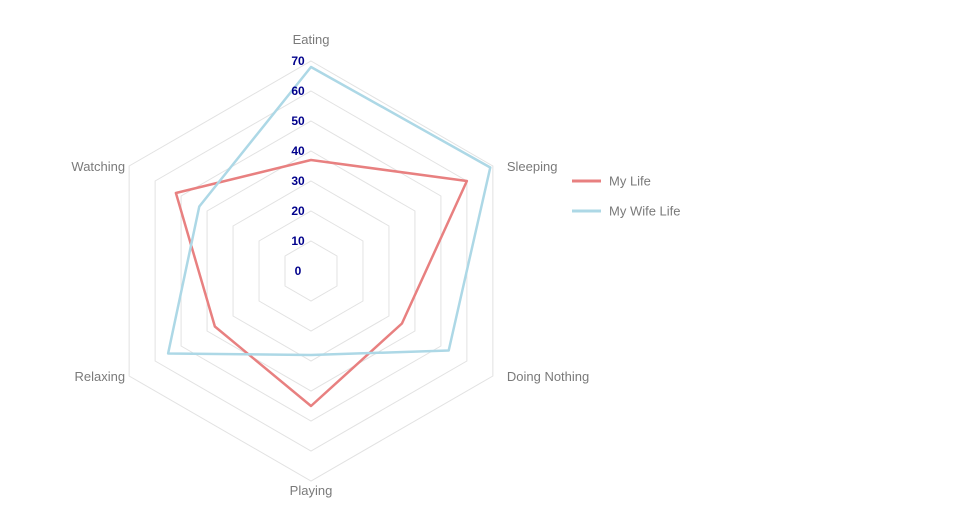 The height and width of the screenshot is (522, 966). I want to click on axis-label-relaxing: Relaxing, so click(100, 376).